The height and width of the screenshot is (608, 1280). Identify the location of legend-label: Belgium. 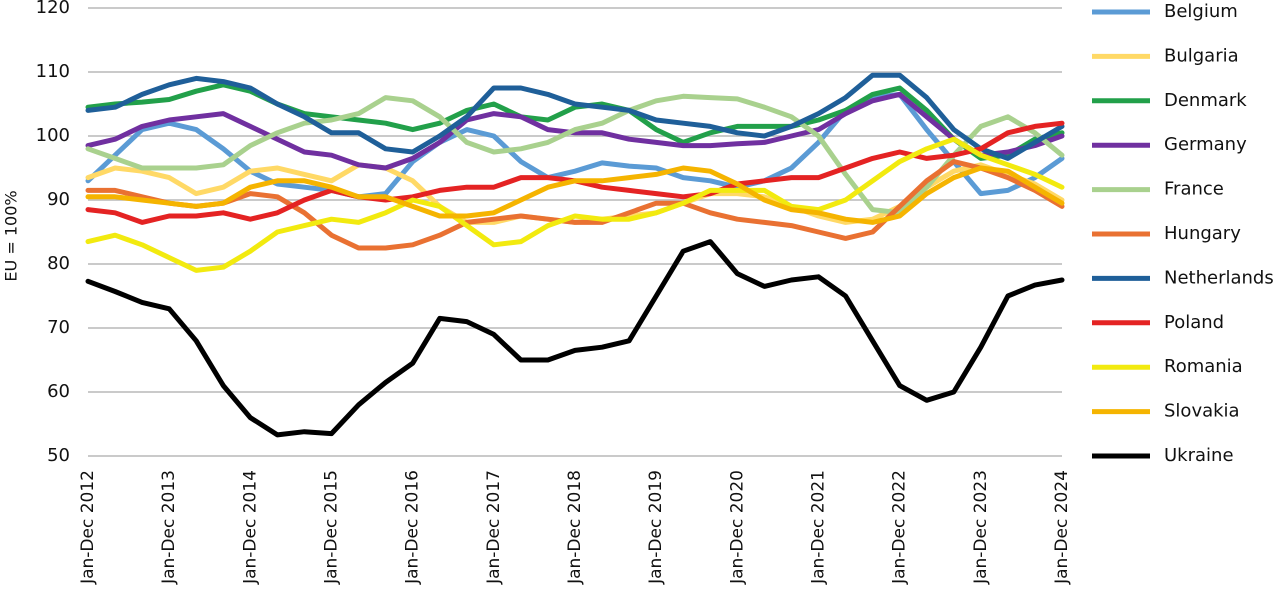
(1201, 11).